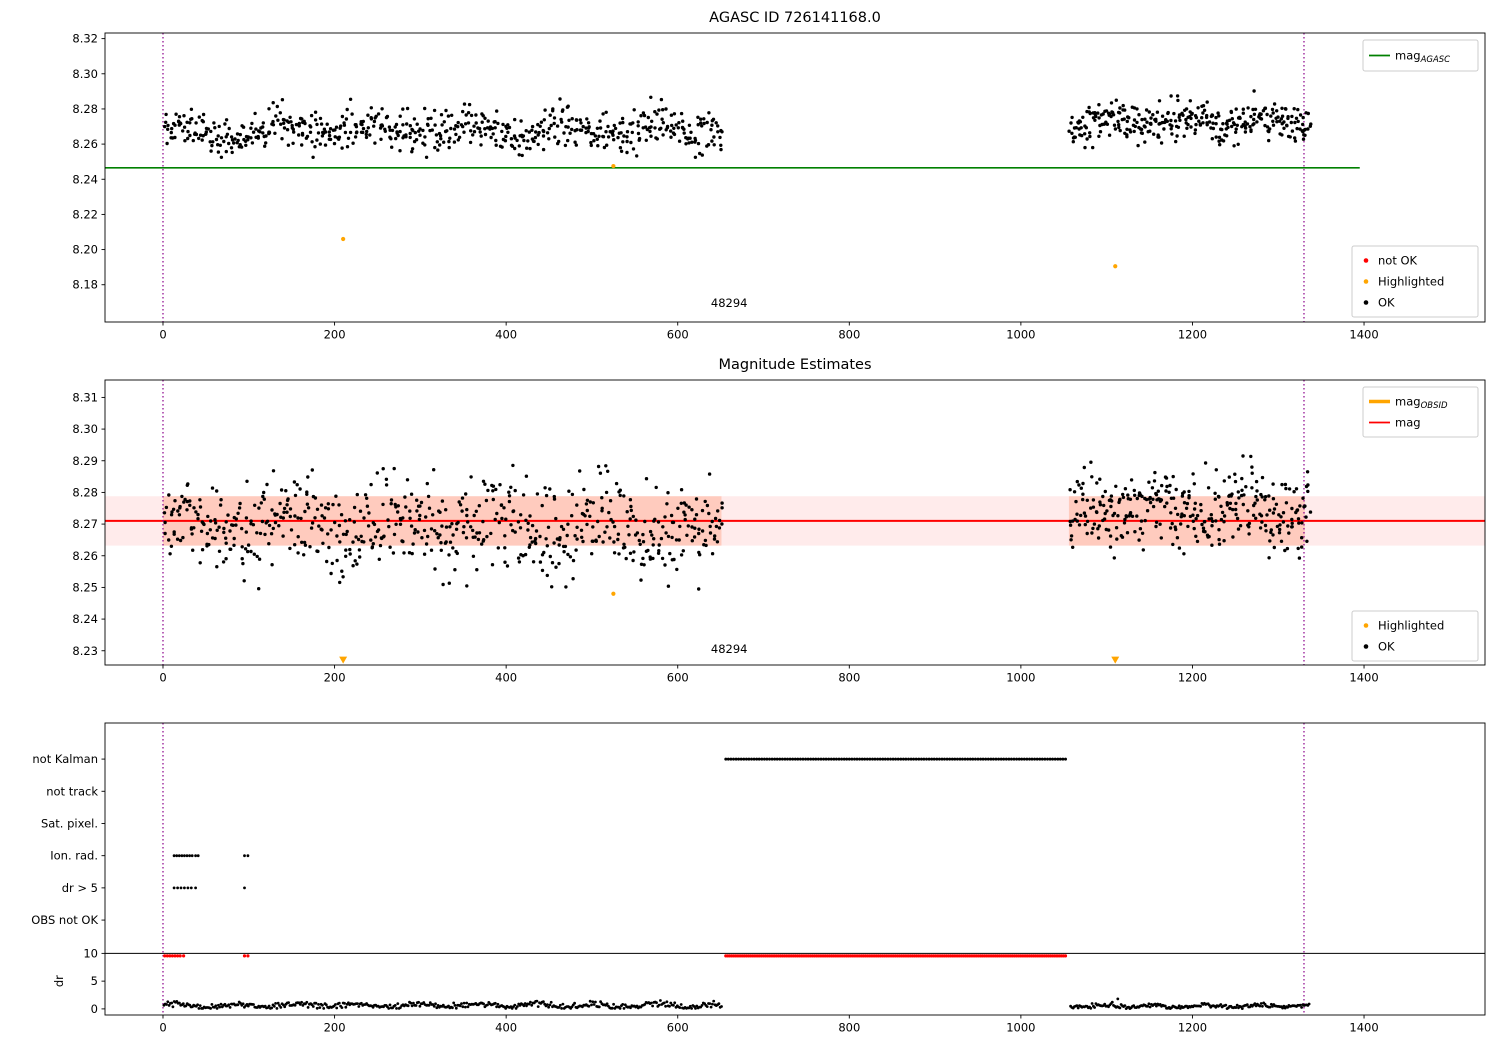 The height and width of the screenshot is (1050, 1500). Describe the element at coordinates (211, 856) in the screenshot. I see `ion-rad-dots` at that location.